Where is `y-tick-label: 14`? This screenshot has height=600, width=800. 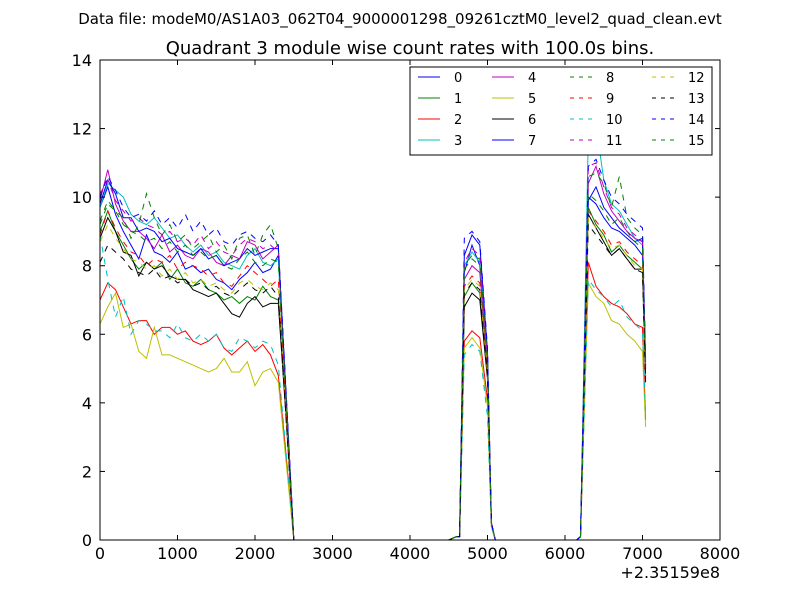
y-tick-label: 14 is located at coordinates (82, 60).